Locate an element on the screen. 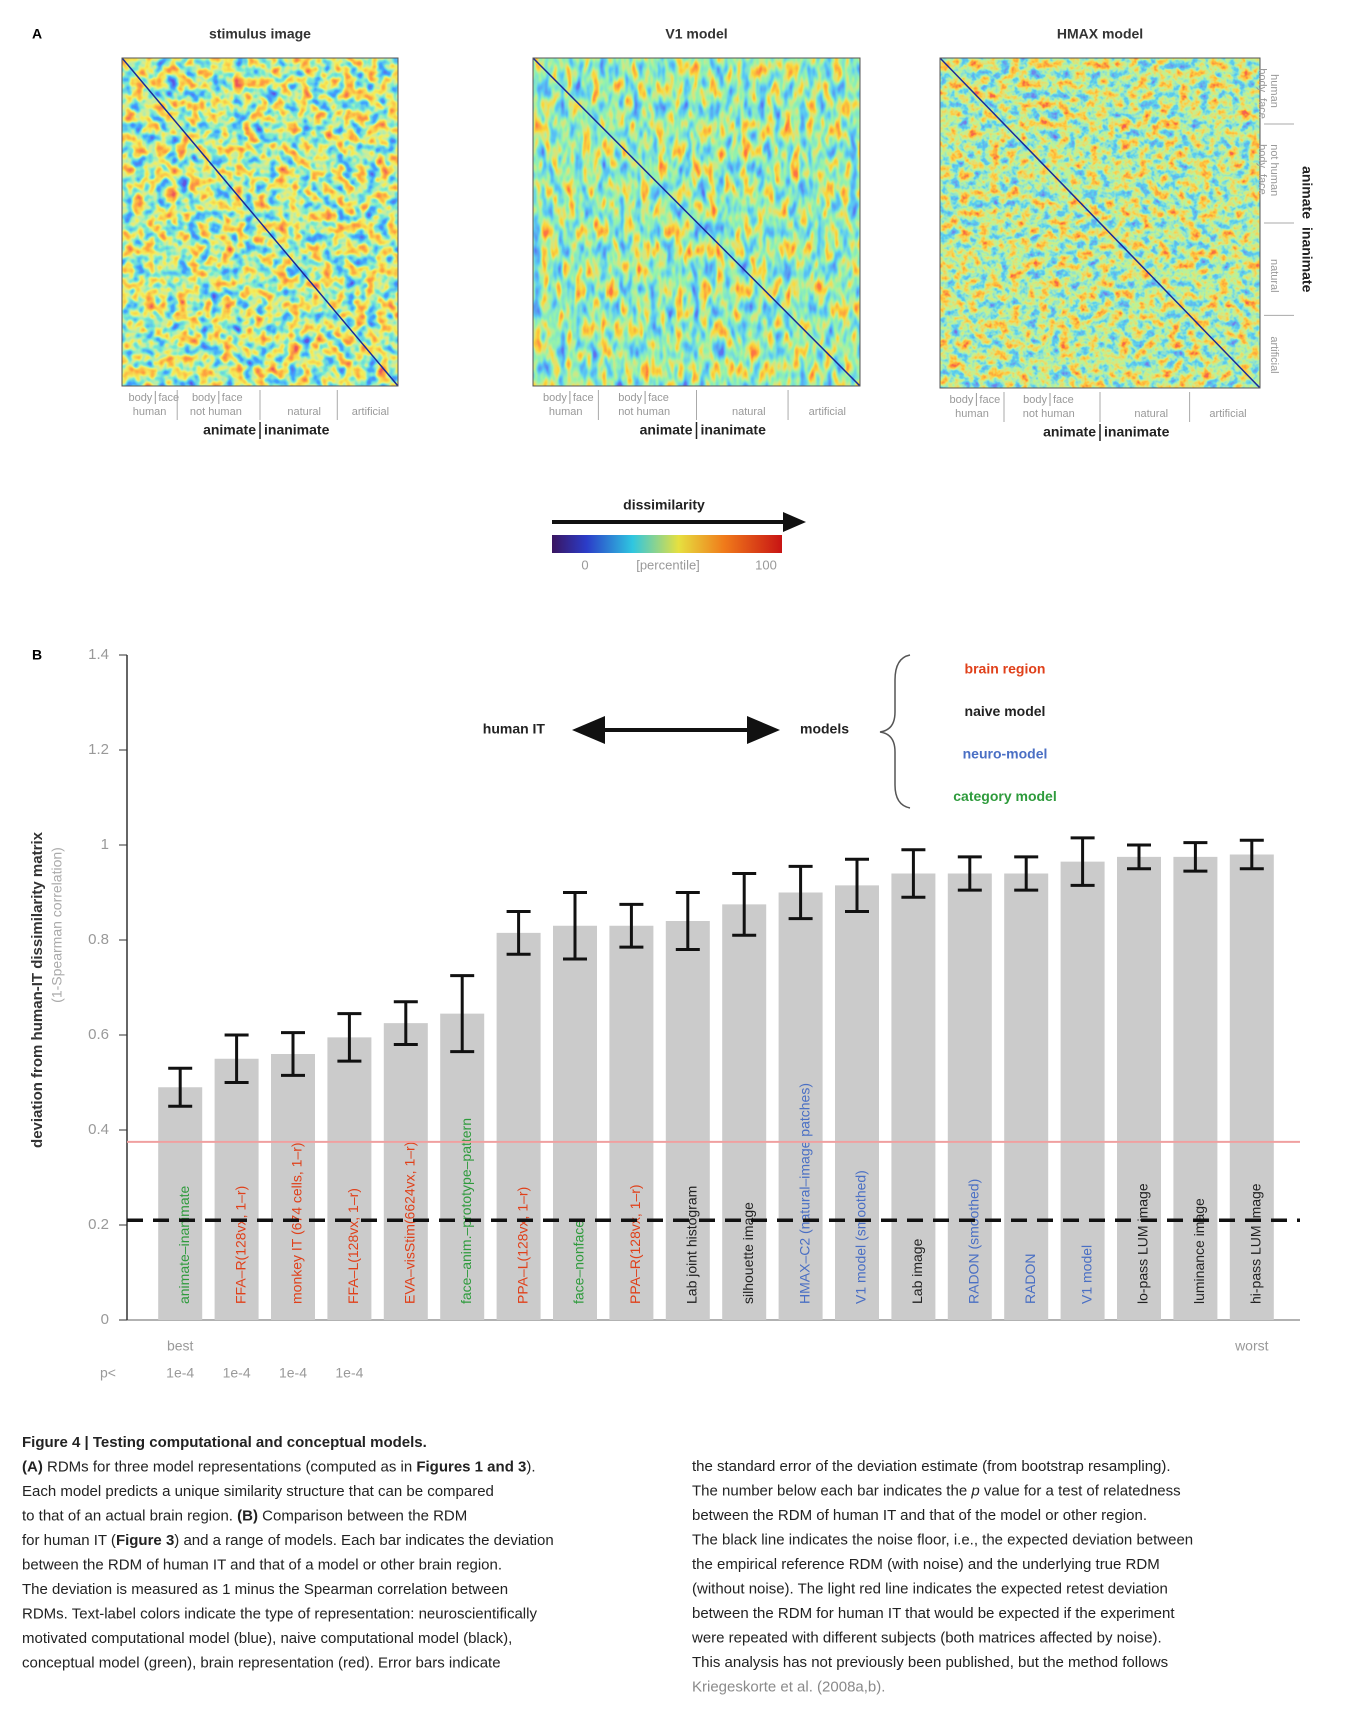  direction-label: human IT is located at coordinates (514, 729).